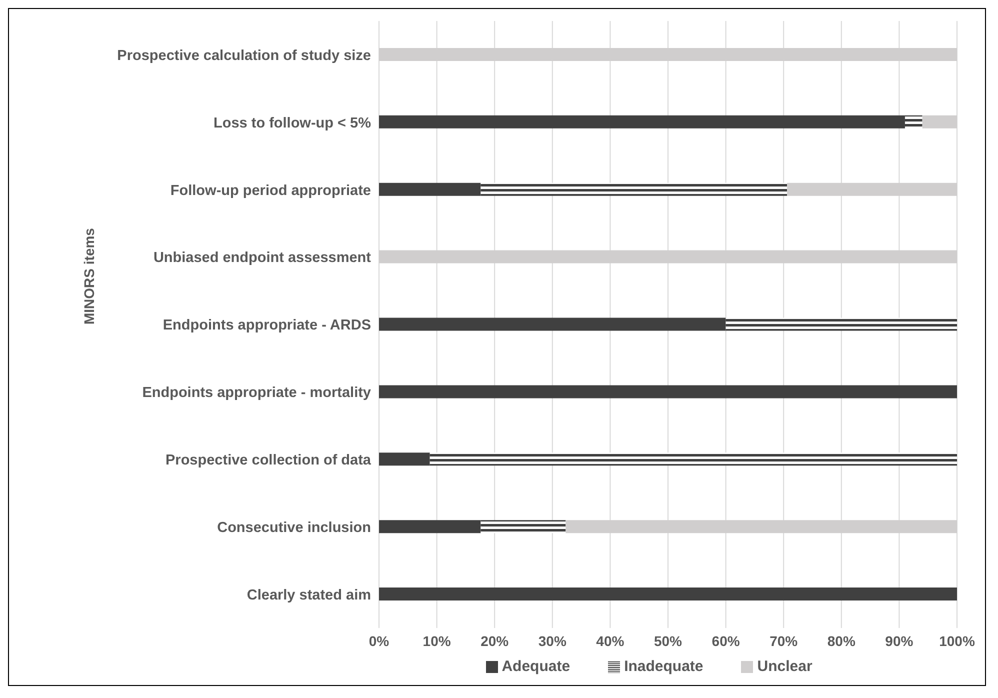  Describe the element at coordinates (899, 640) in the screenshot. I see `x-tick-label: 90%` at that location.